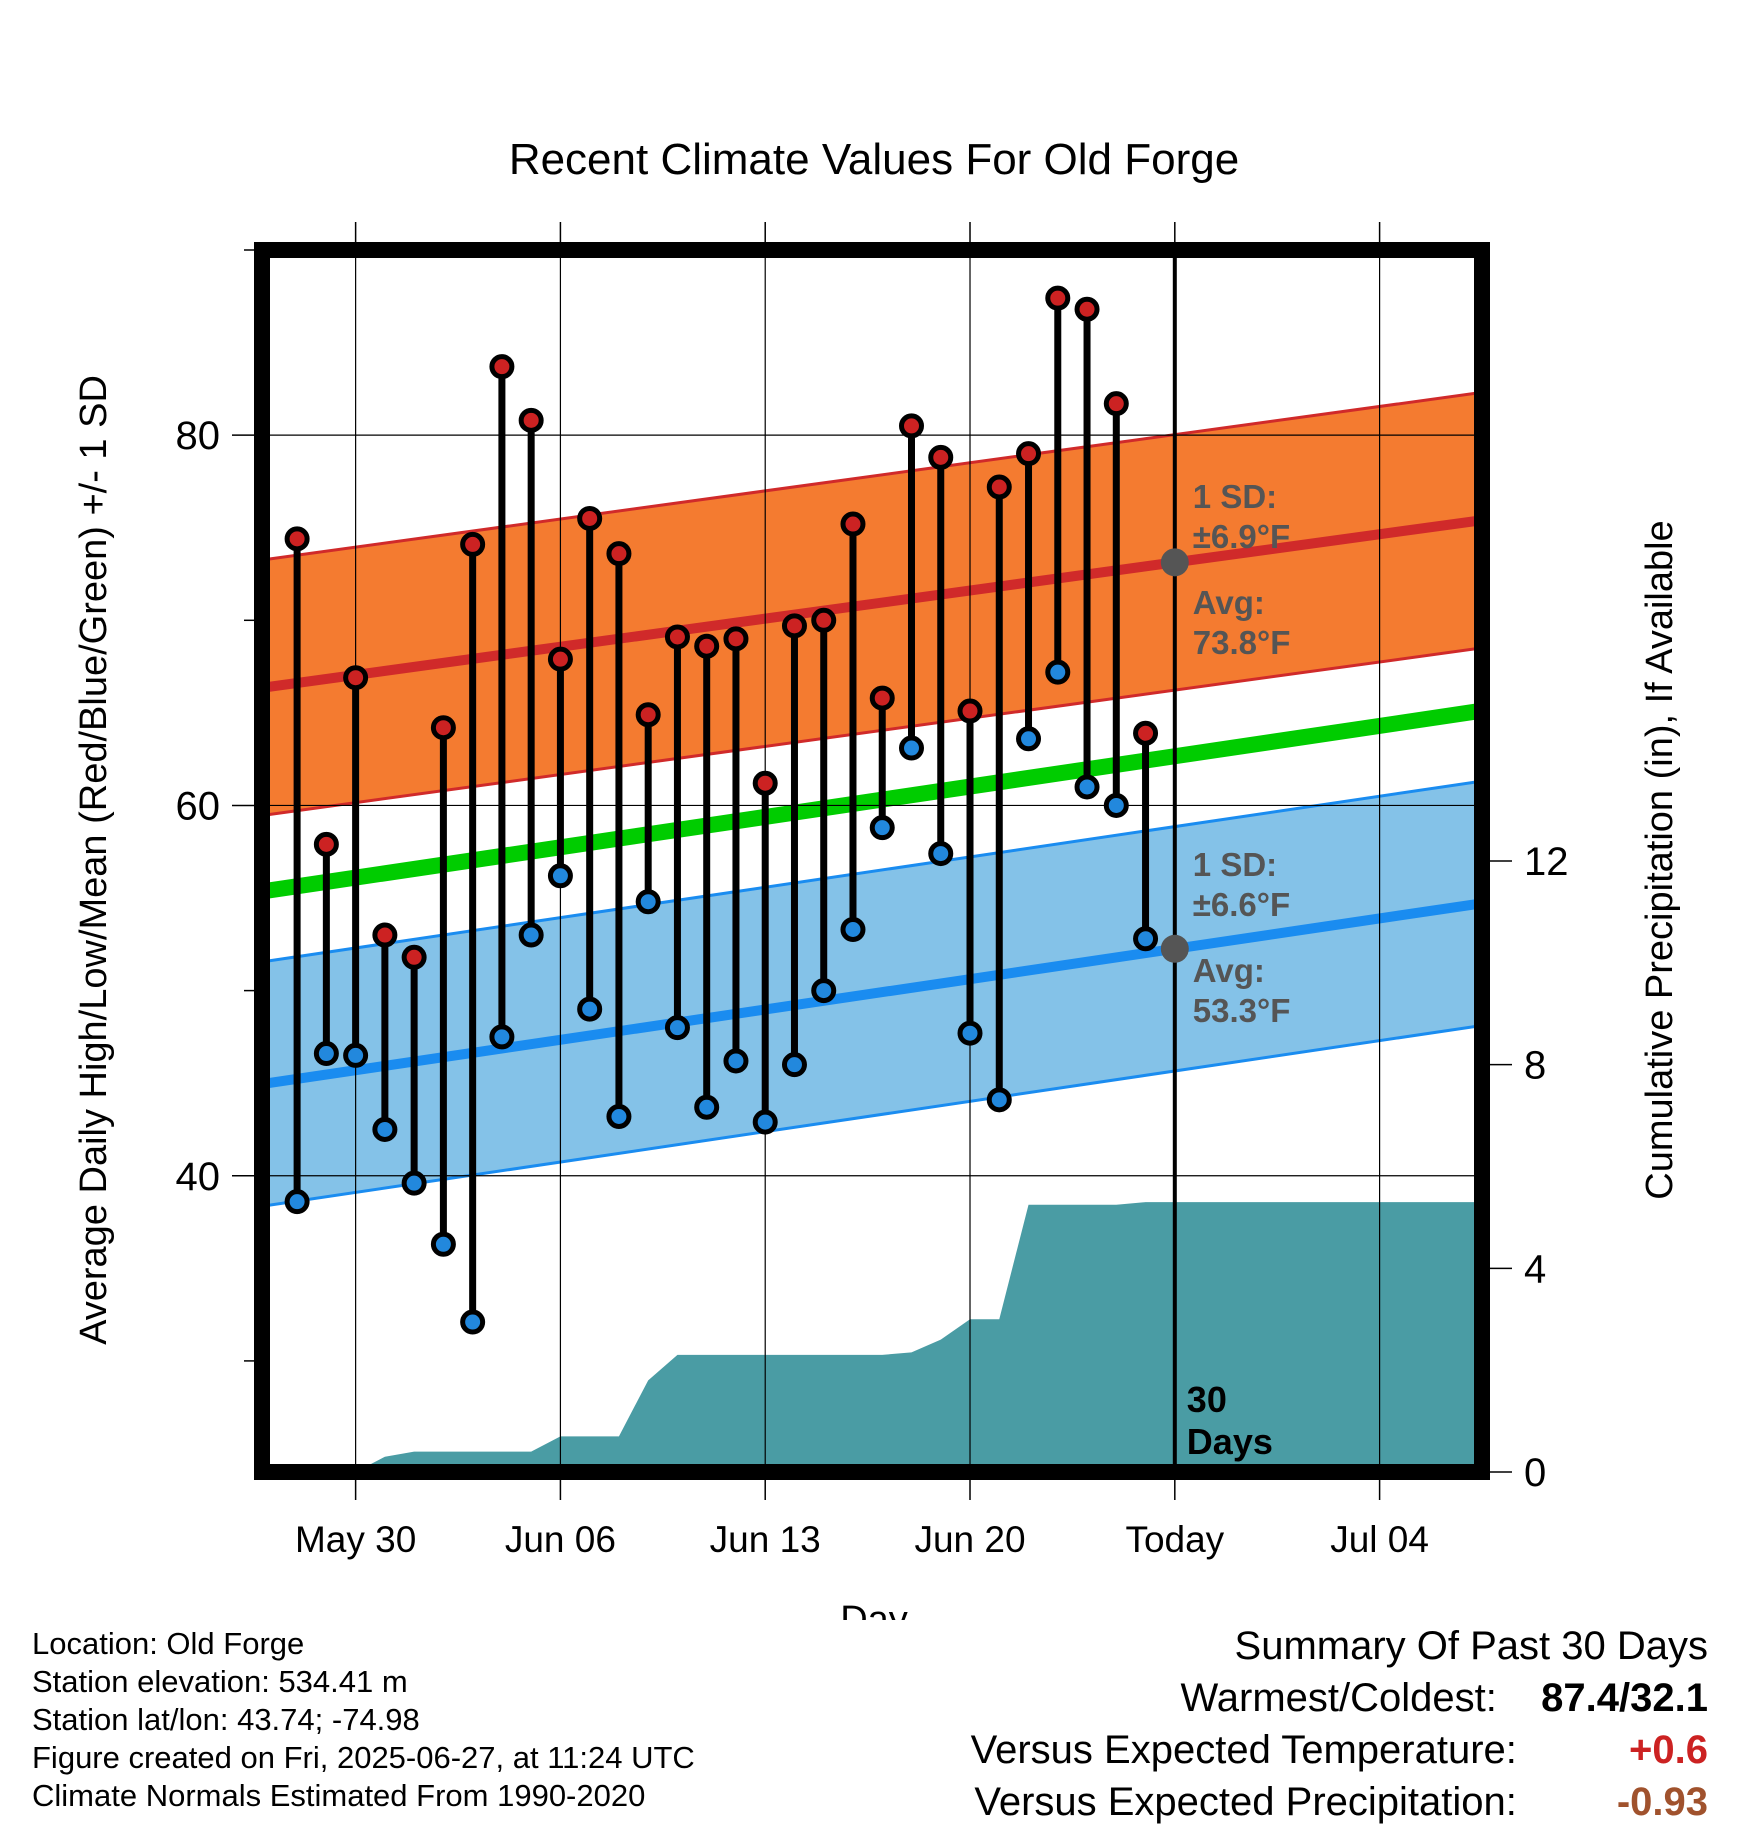  I want to click on latlon-text: Station lat/lon: 43.74; -74.98, so click(226, 1719).